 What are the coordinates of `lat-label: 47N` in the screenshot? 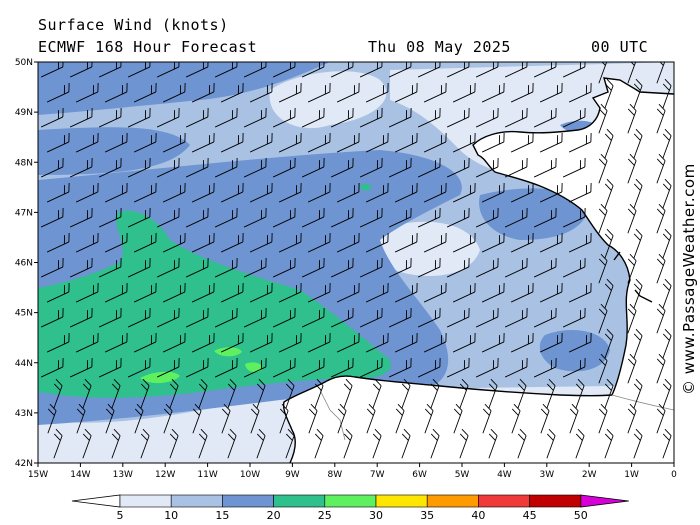 It's located at (24, 213).